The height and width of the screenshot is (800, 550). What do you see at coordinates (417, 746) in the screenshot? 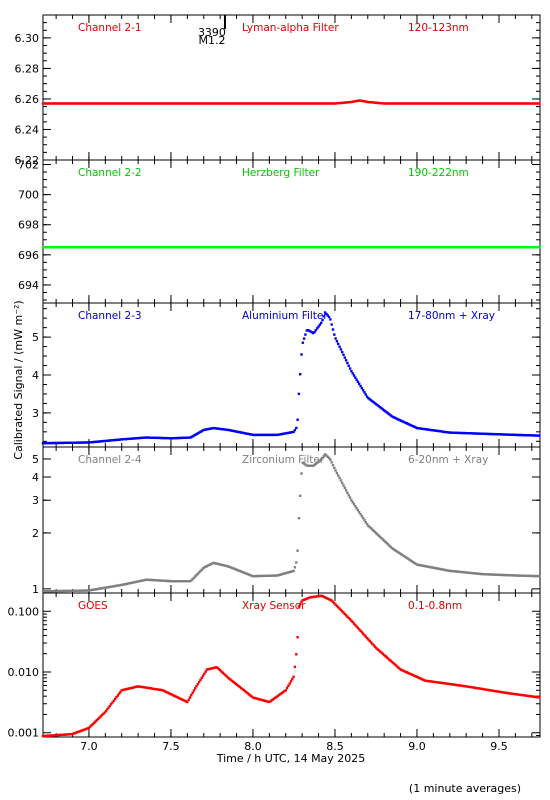
I see `x-tick-label: 9.0` at bounding box center [417, 746].